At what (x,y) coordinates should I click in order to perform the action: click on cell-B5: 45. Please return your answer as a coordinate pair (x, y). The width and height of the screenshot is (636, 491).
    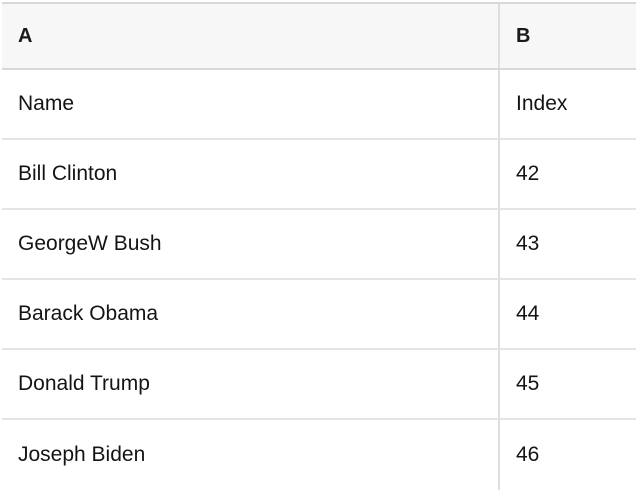
    Looking at the image, I should click on (567, 384).